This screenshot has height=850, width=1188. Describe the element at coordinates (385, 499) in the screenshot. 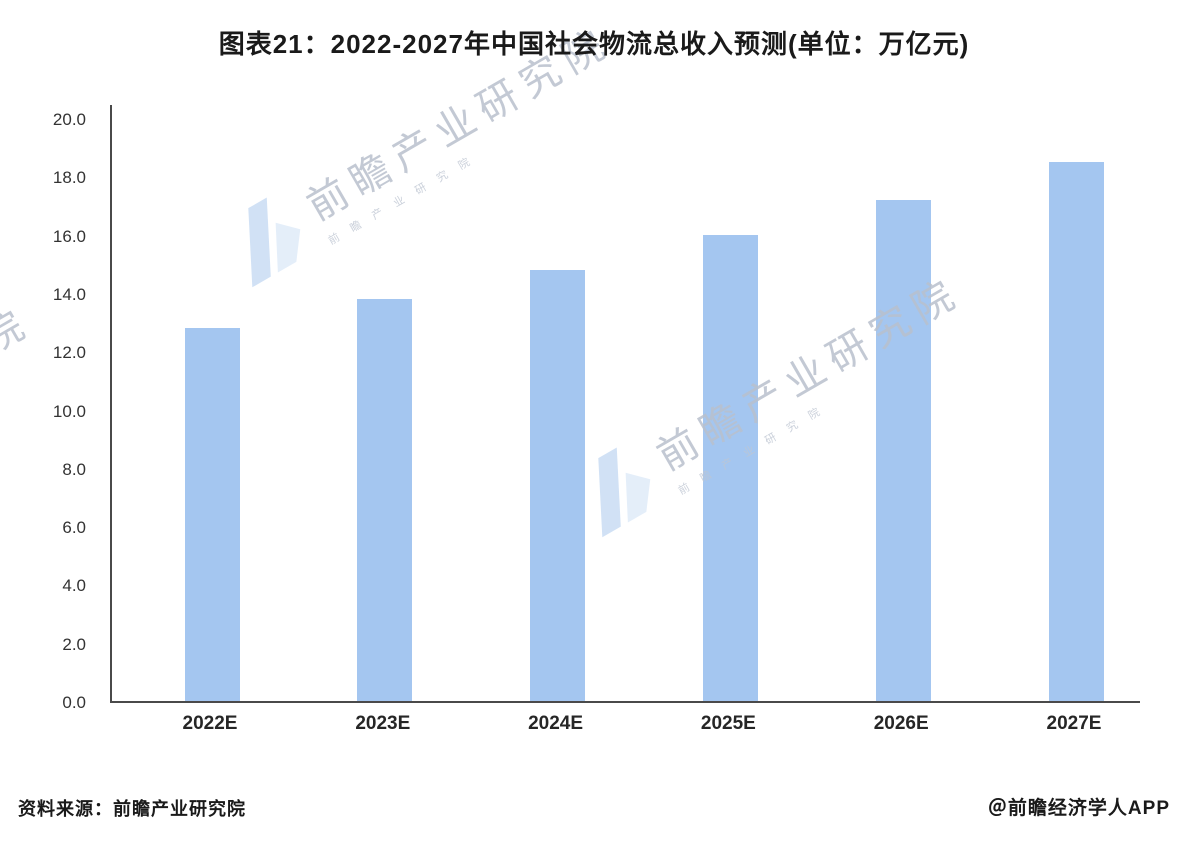

I see `bar-2023E` at that location.